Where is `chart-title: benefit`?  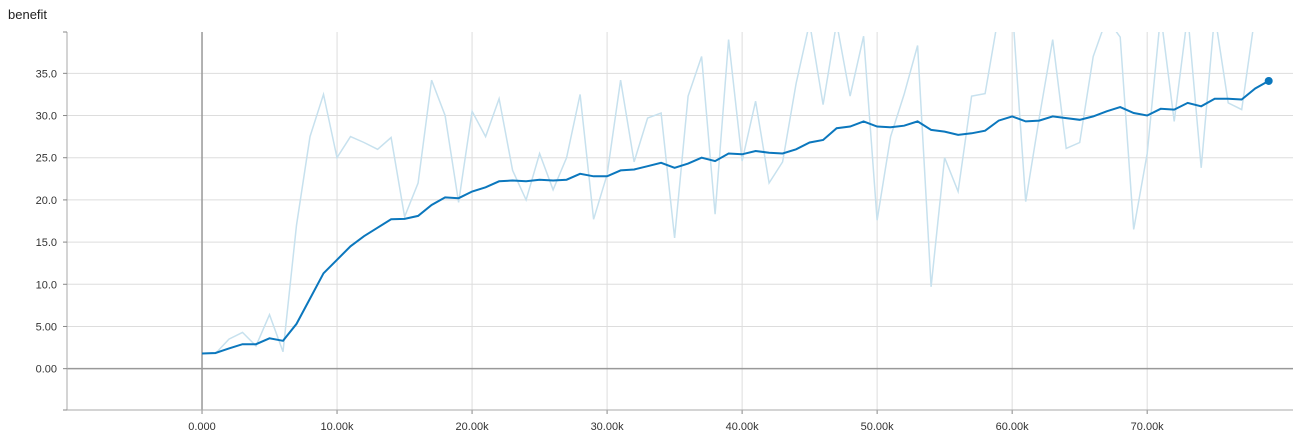
chart-title: benefit is located at coordinates (28, 14).